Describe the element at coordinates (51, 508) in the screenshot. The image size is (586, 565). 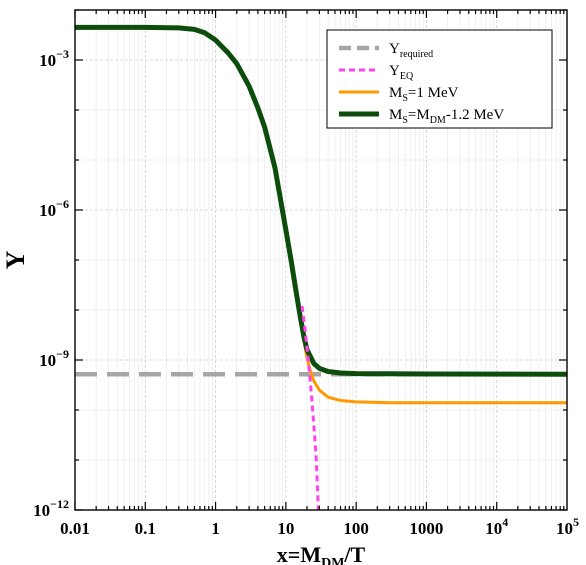
I see `y-tick-label: 10⁻¹²` at that location.